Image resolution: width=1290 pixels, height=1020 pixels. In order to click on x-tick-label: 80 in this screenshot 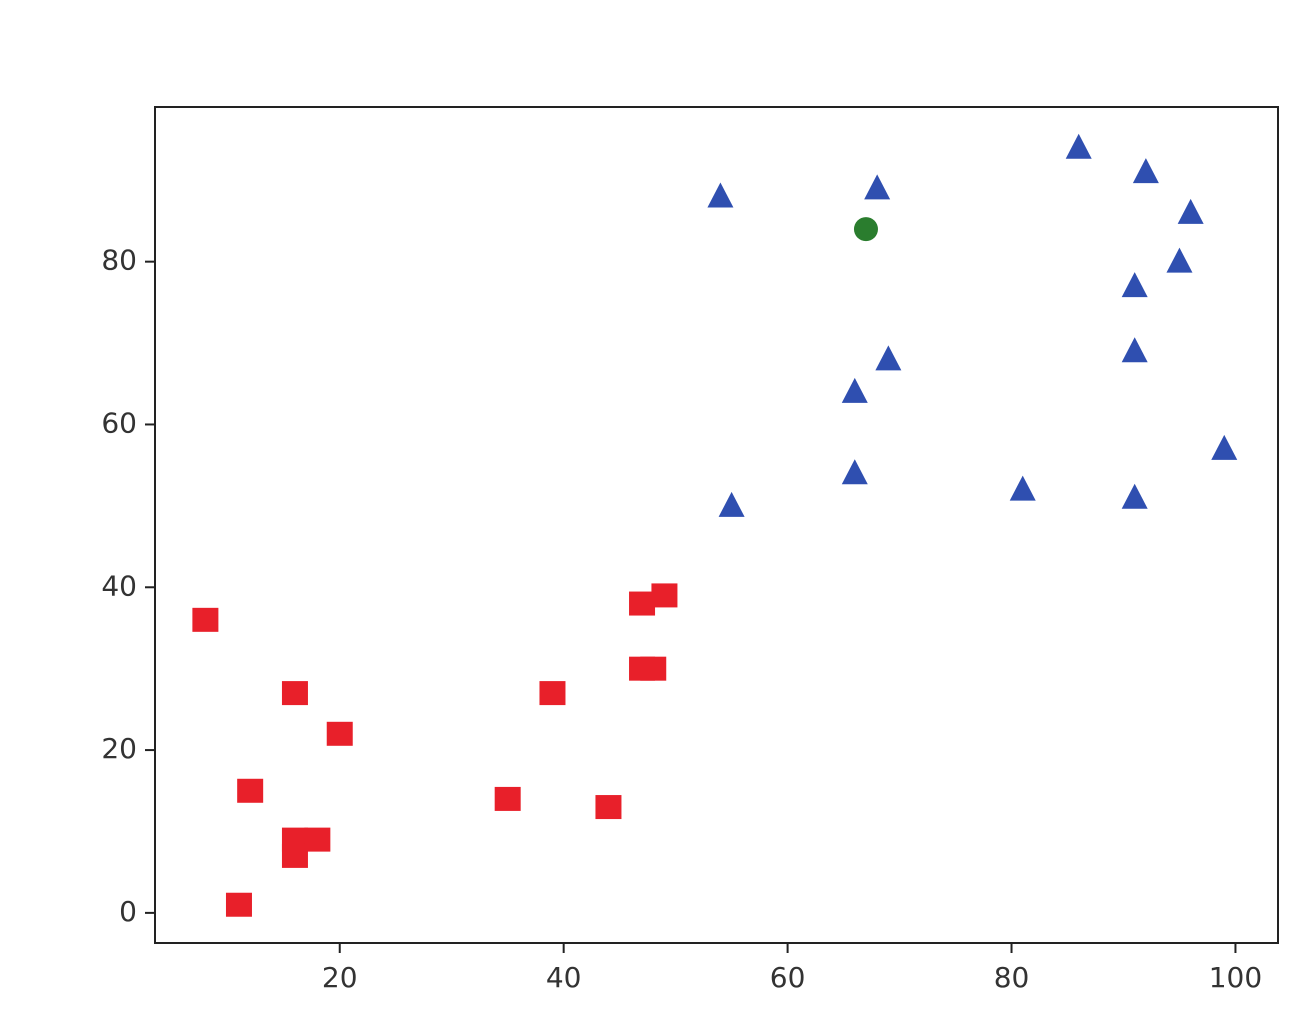, I will do `click(1012, 977)`.